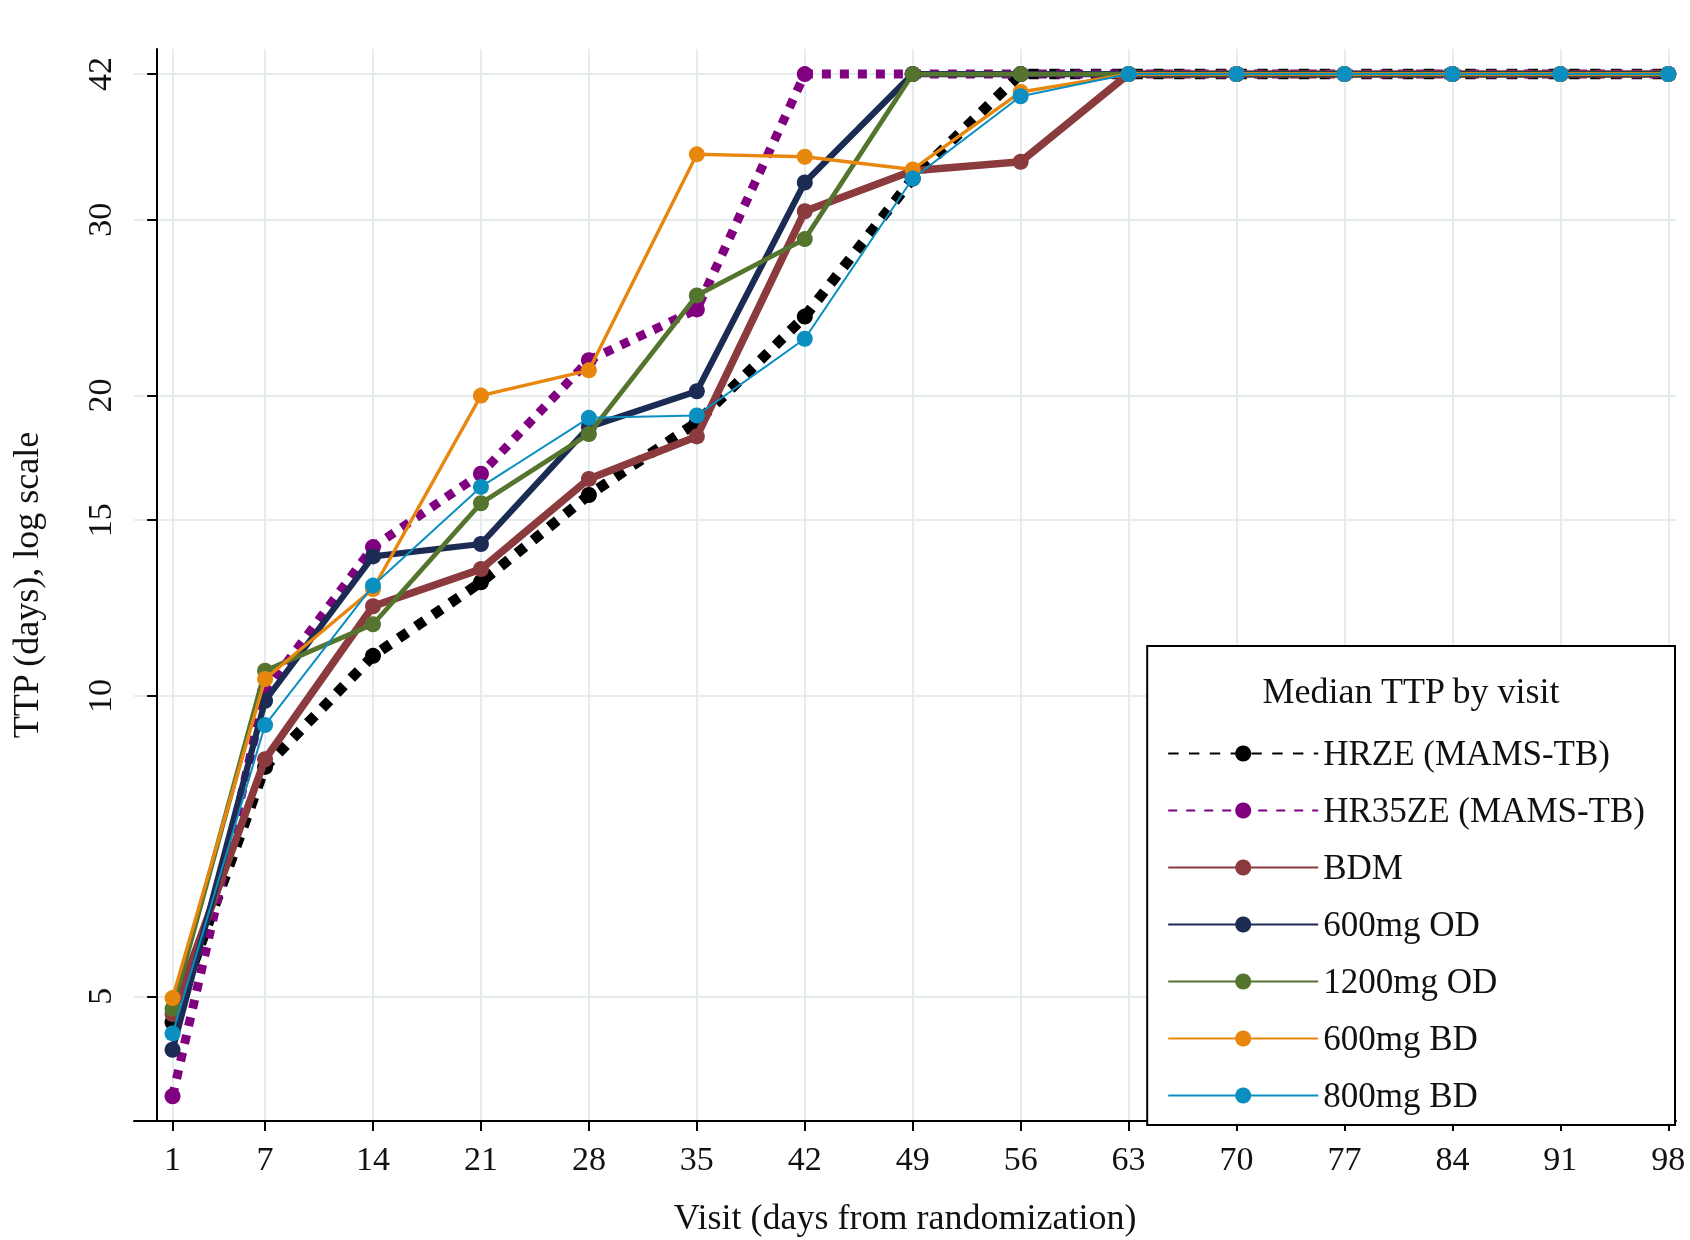  I want to click on x-tick-label: 84, so click(1452, 1158).